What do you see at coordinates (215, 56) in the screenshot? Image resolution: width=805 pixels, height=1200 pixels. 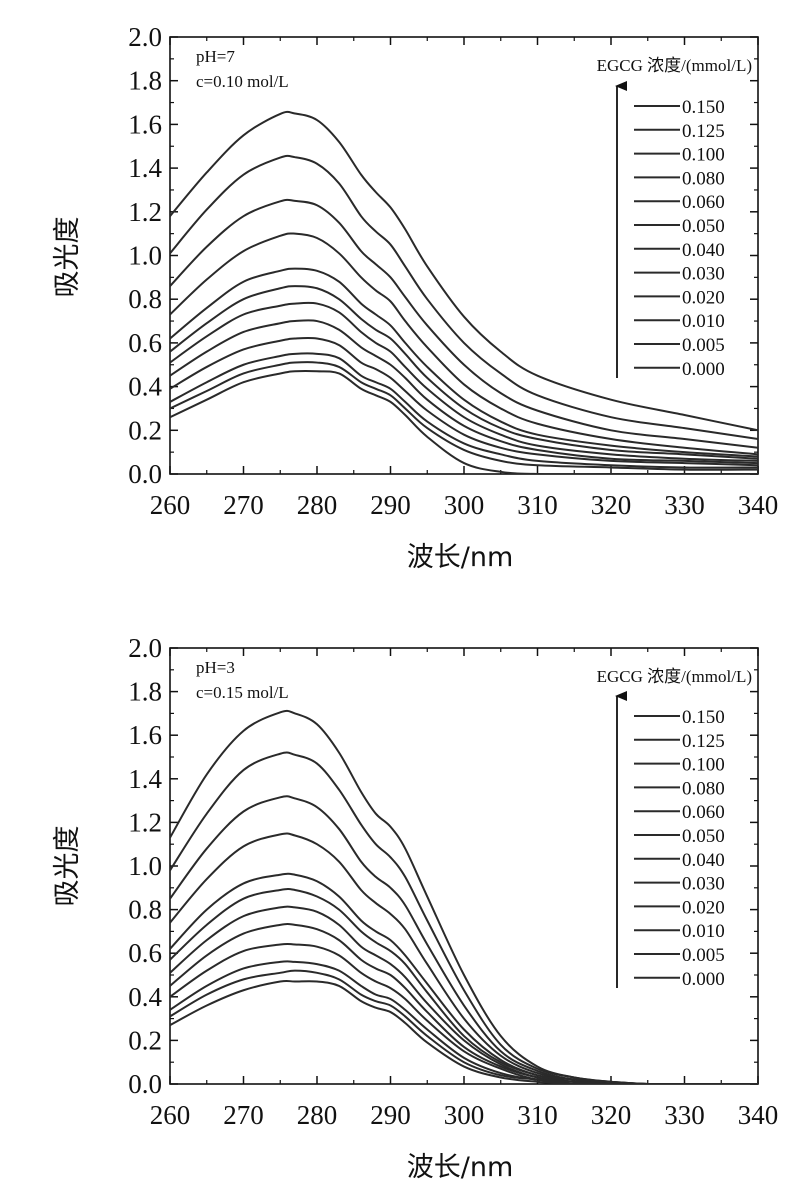 I see `annotation-text: pH=7` at bounding box center [215, 56].